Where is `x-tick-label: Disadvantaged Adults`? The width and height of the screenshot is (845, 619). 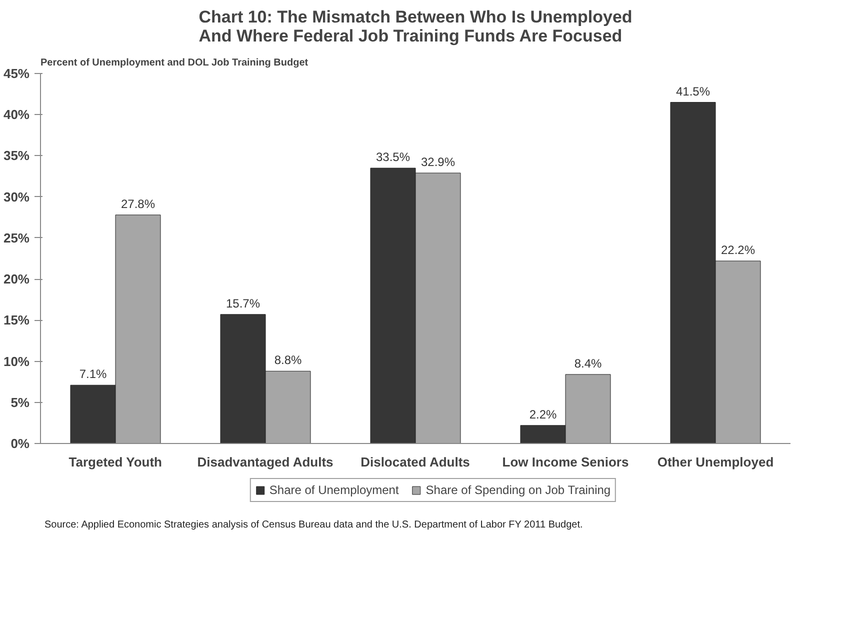 x-tick-label: Disadvantaged Adults is located at coordinates (265, 462).